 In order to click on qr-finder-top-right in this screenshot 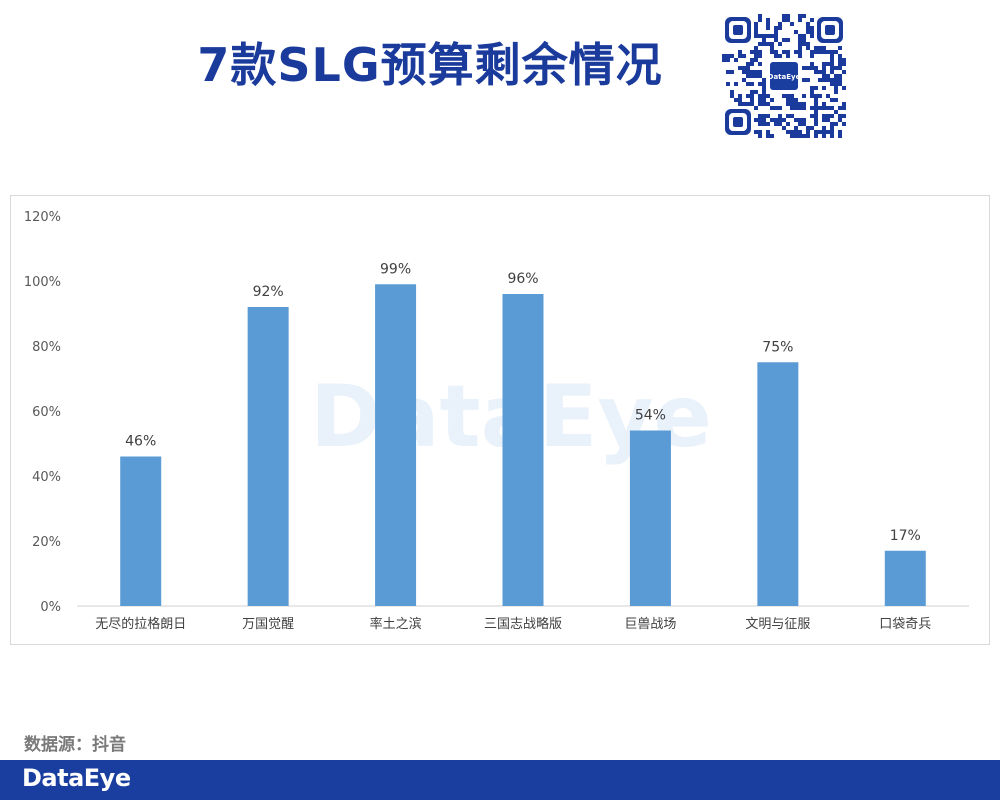, I will do `click(830, 30)`.